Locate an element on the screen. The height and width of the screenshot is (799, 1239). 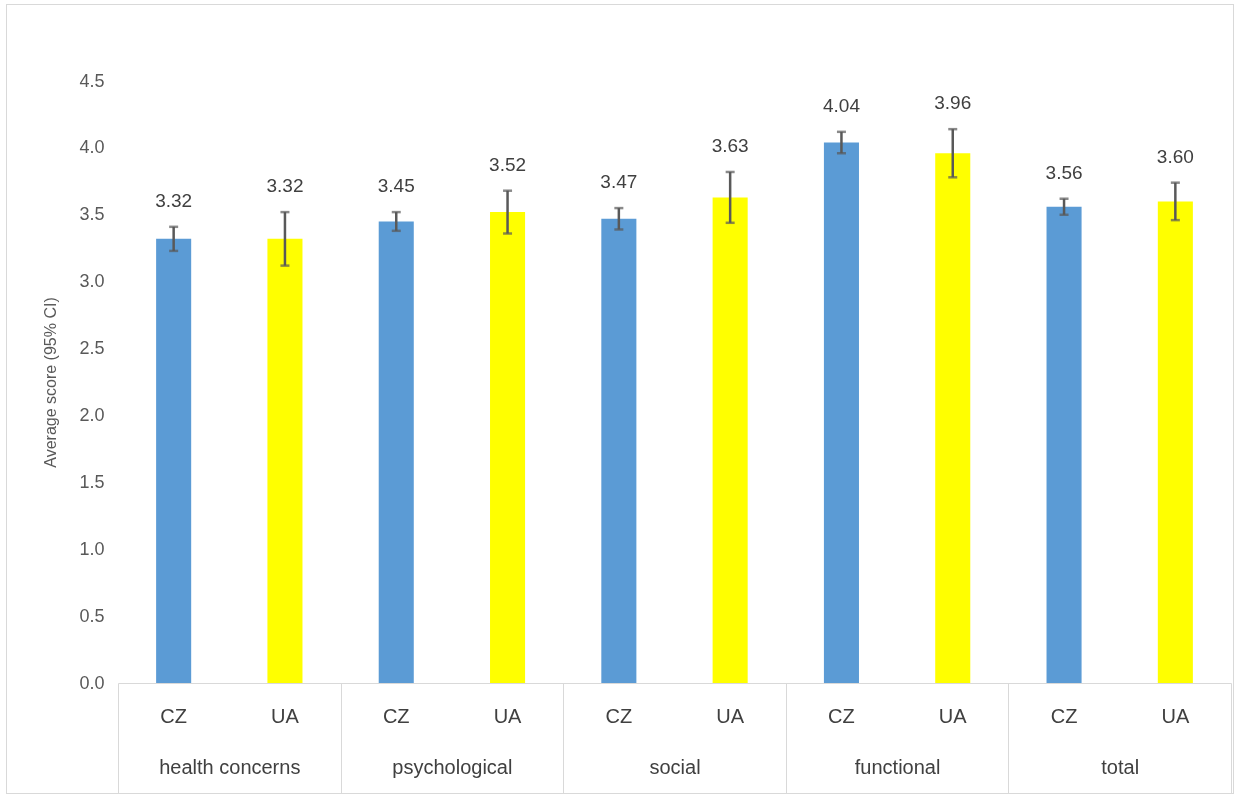
data-label: 3.56 is located at coordinates (1064, 172).